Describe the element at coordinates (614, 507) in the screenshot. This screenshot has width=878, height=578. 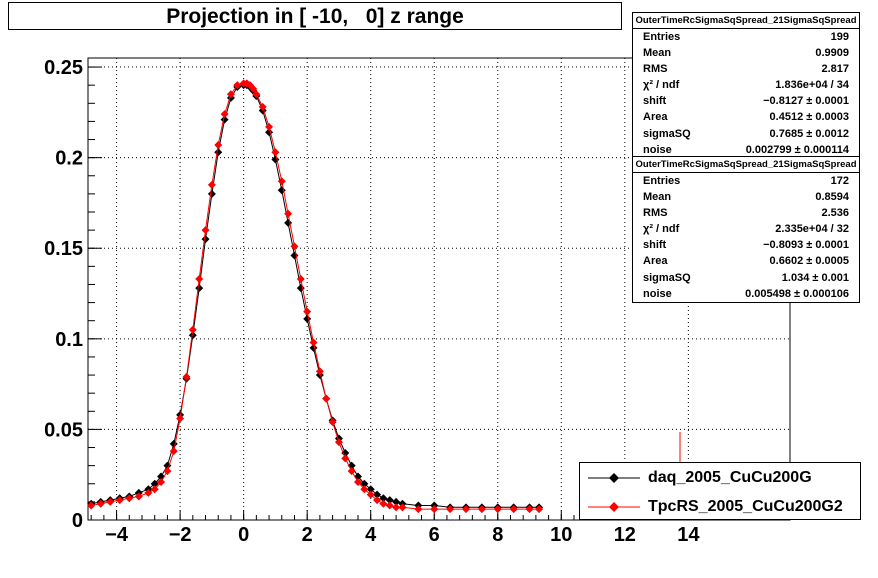
I see `legend-marker-tpcrs` at that location.